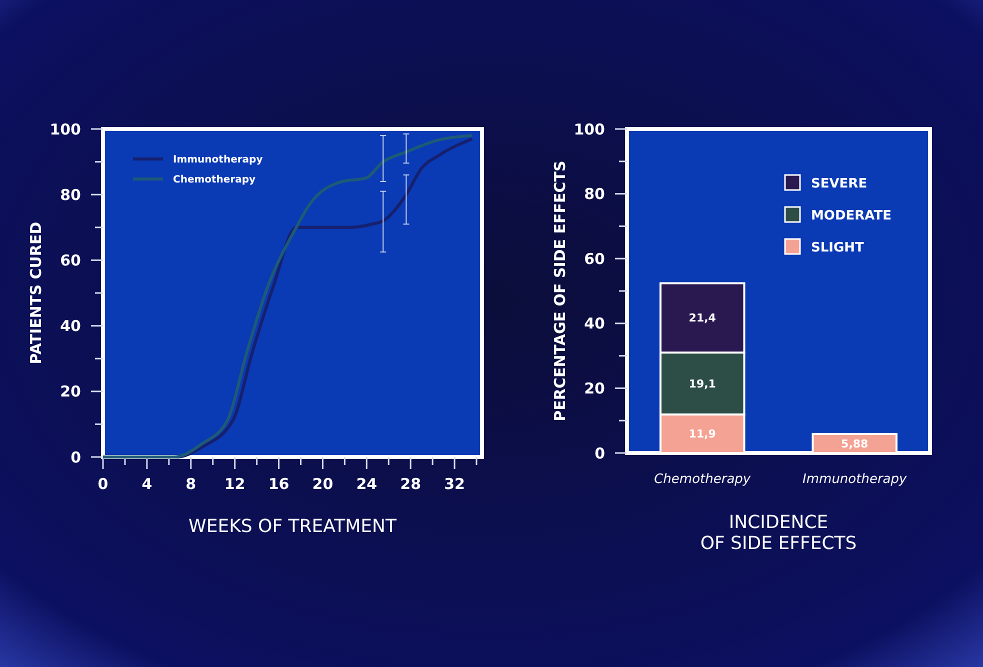 The height and width of the screenshot is (667, 983). I want to click on legend-label: Chemotherapy, so click(214, 180).